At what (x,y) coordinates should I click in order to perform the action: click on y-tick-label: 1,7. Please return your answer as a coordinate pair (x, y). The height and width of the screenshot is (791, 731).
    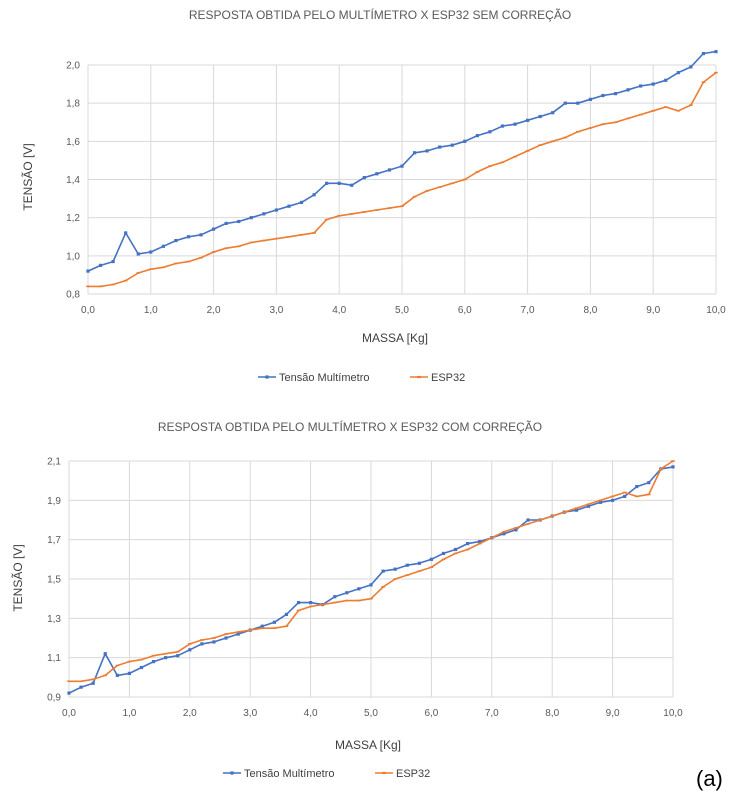
    Looking at the image, I should click on (54, 540).